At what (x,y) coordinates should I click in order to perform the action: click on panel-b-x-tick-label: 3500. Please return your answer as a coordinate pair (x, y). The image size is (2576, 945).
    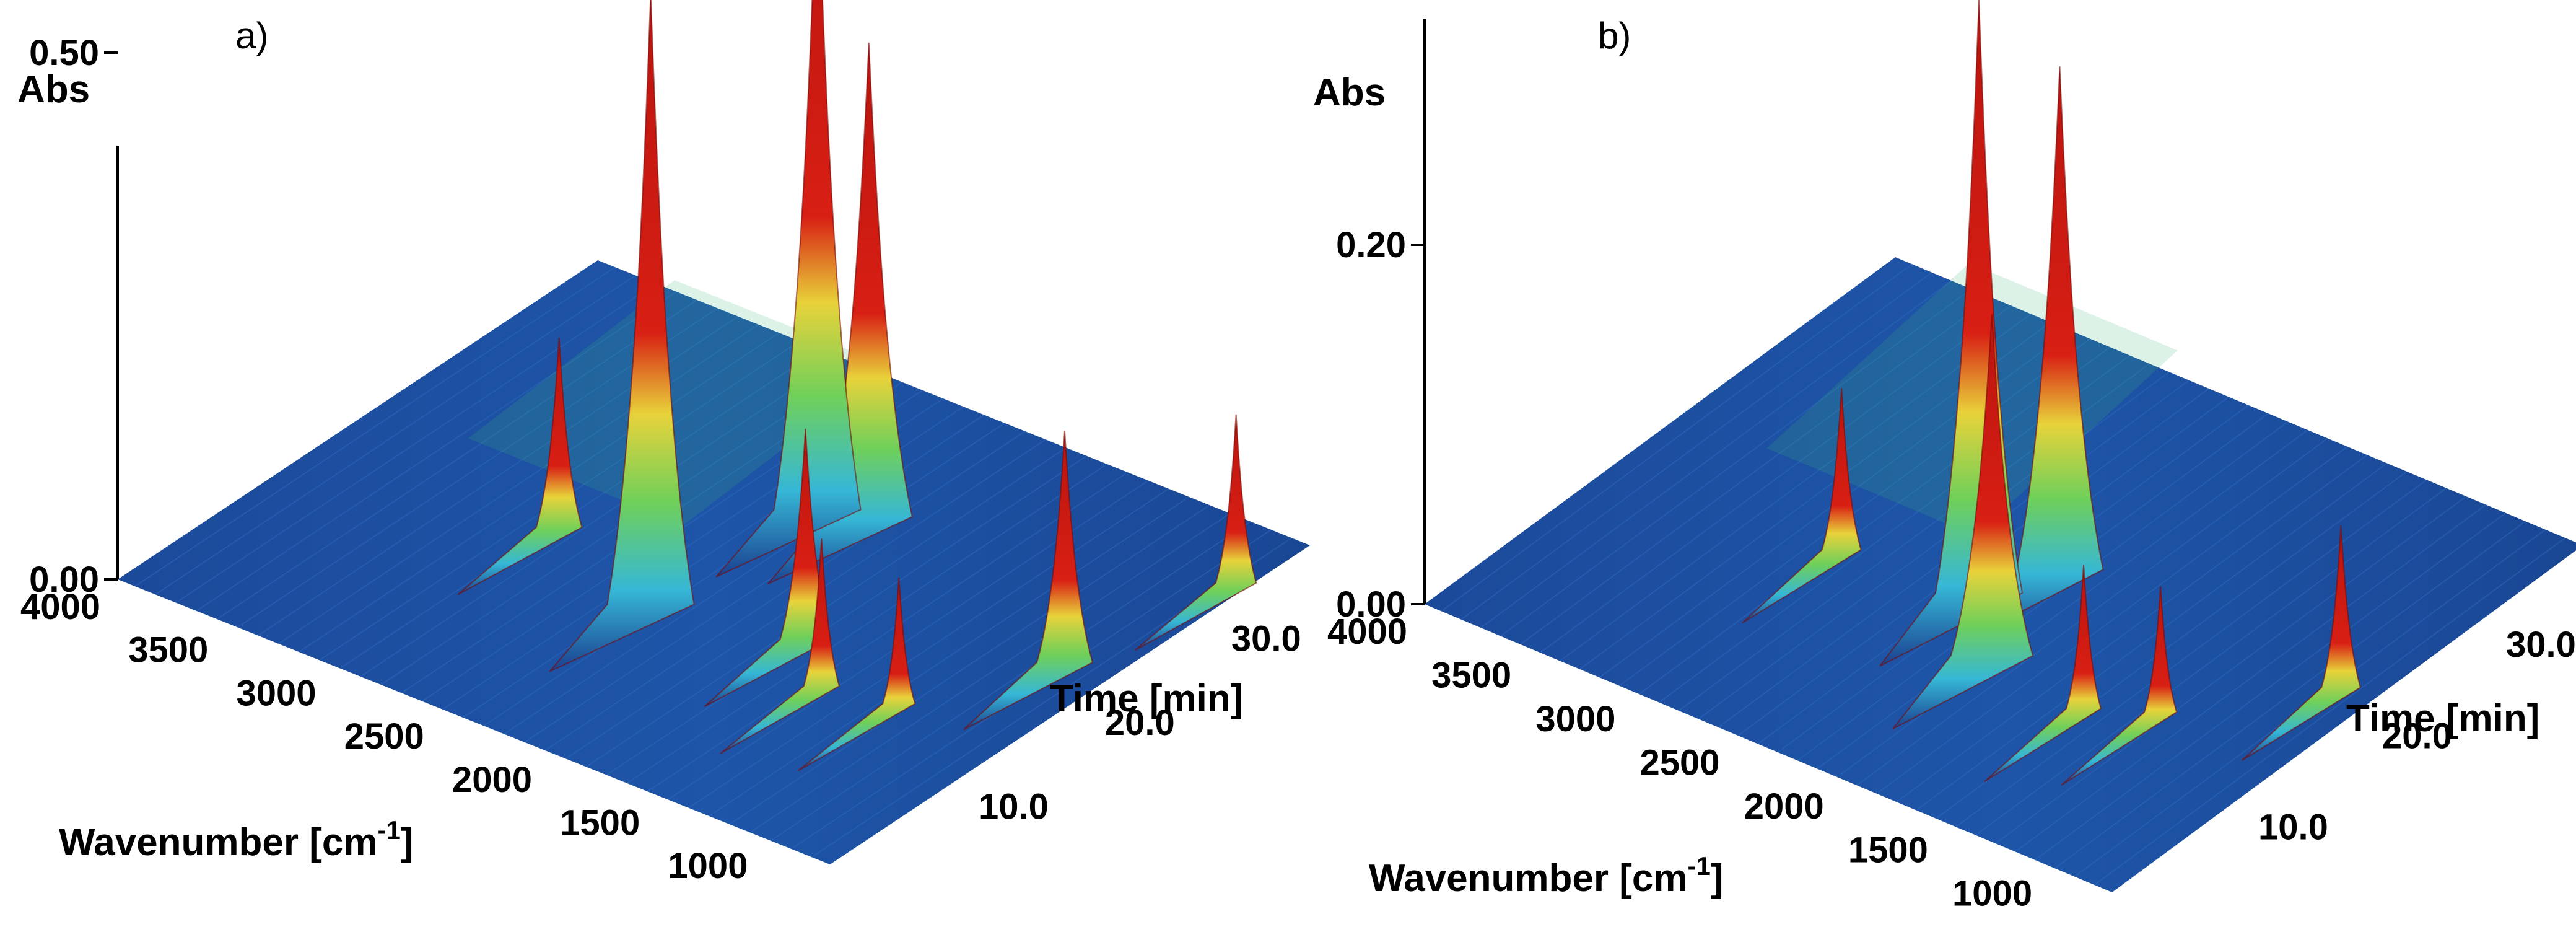
    Looking at the image, I should click on (1471, 675).